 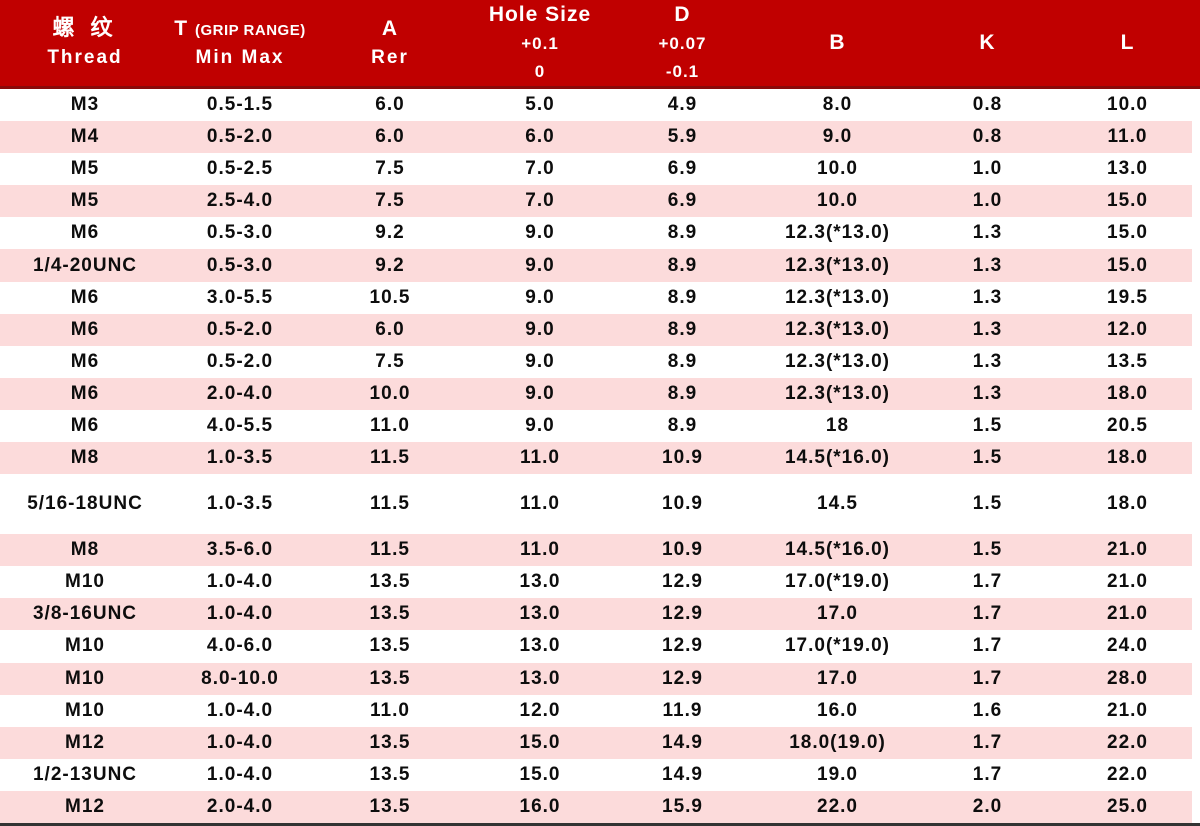 What do you see at coordinates (1127, 806) in the screenshot?
I see `cell-l: 25.0` at bounding box center [1127, 806].